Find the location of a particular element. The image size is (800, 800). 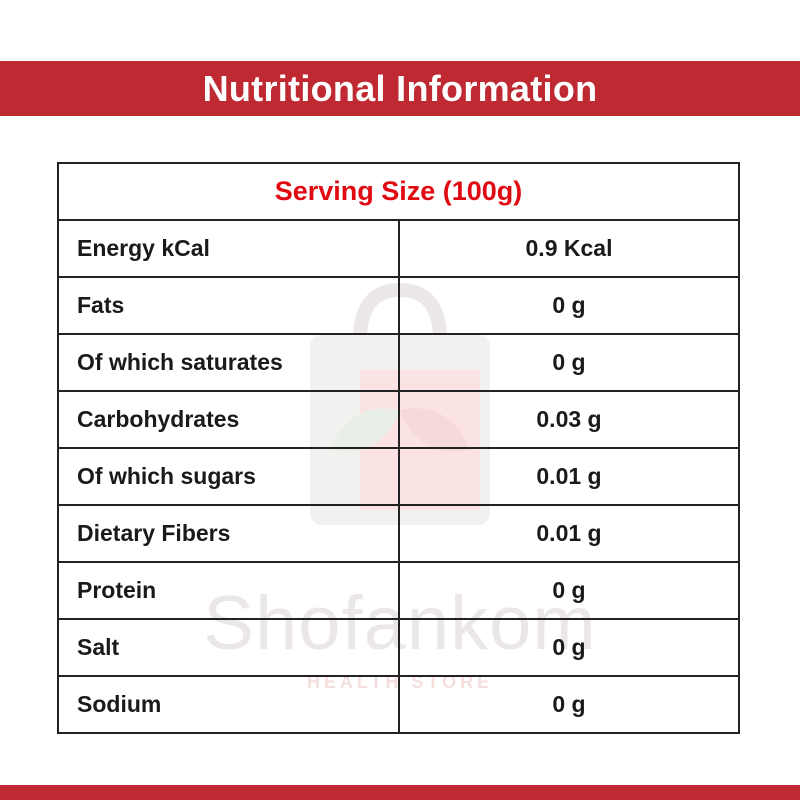

nutrient-label: Sodium is located at coordinates (228, 704).